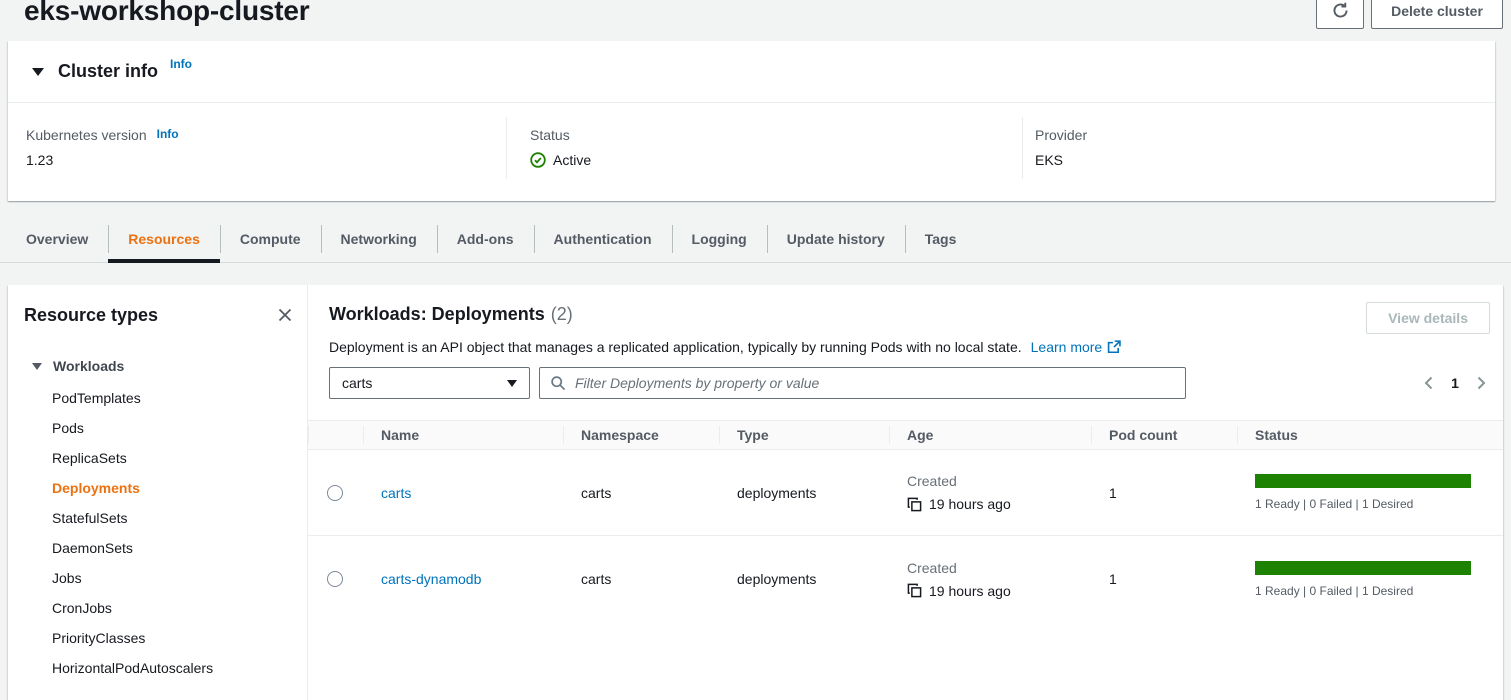  Describe the element at coordinates (1437, 14) in the screenshot. I see `delete-cluster-button: Delete cluster` at that location.